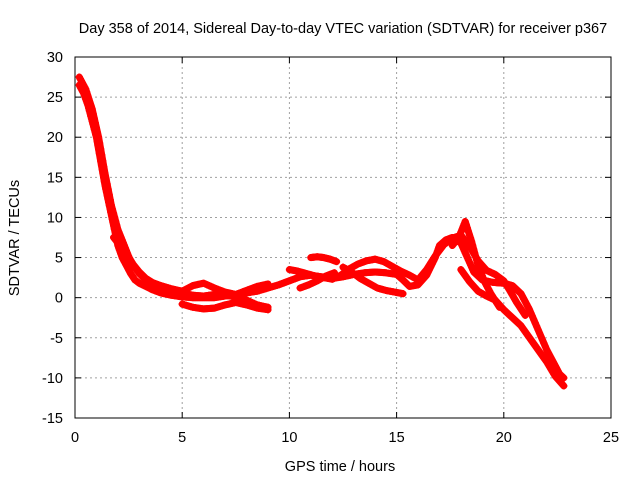 The width and height of the screenshot is (640, 480). I want to click on y-tick-label: 20, so click(55, 138).